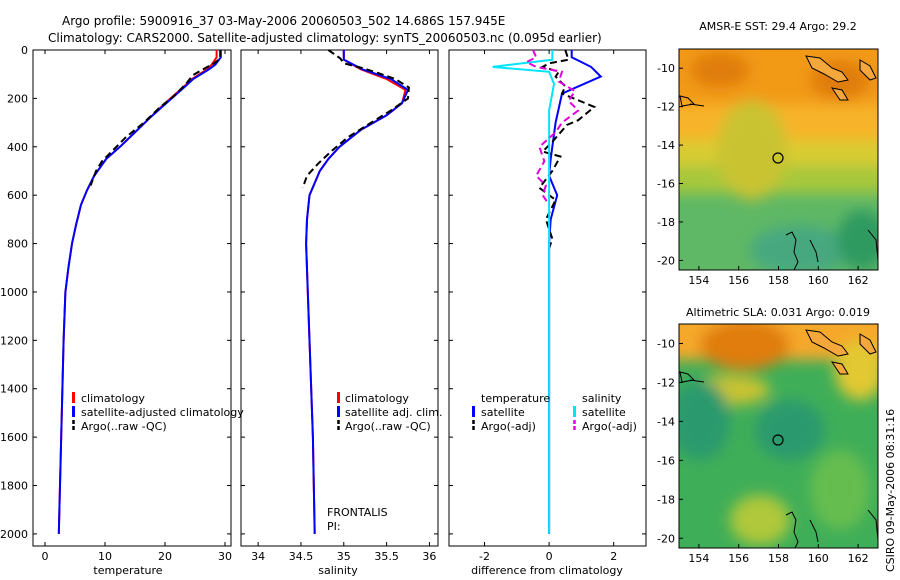 This screenshot has width=900, height=580. Describe the element at coordinates (778, 554) in the screenshot. I see `sla-map-xticks: 154 156 158 160 162` at that location.